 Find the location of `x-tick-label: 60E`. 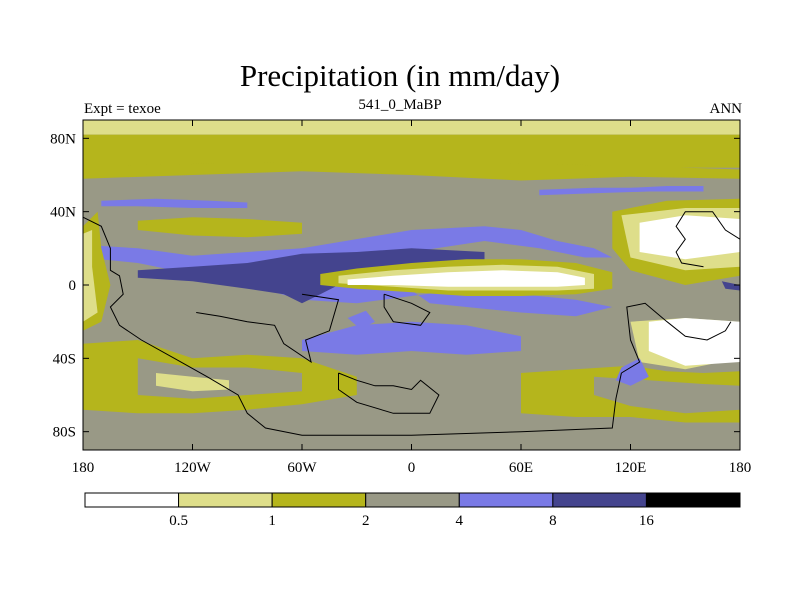

x-tick-label: 60E is located at coordinates (521, 468).